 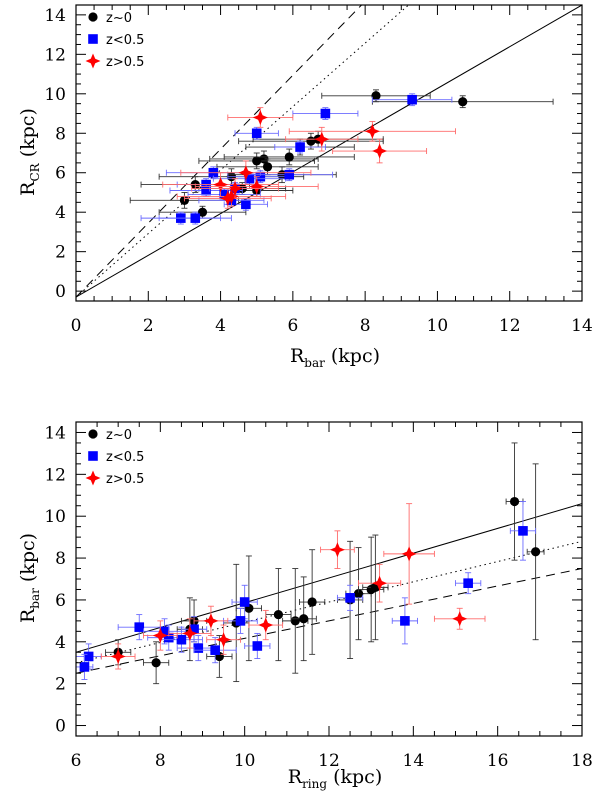 What do you see at coordinates (93, 456) in the screenshot?
I see `legend-marker-square` at bounding box center [93, 456].